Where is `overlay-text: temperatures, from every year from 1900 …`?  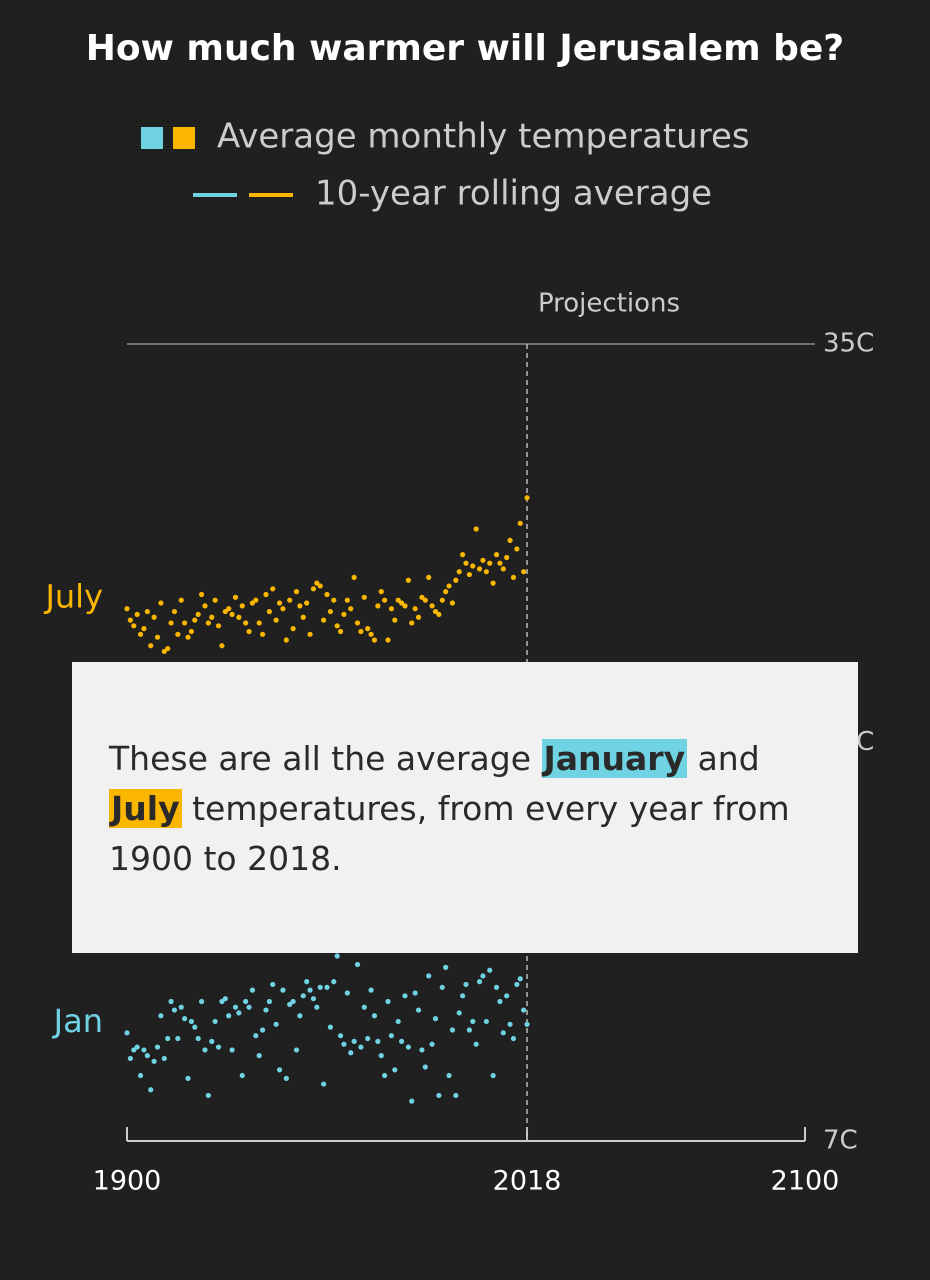
overlay-text: temperatures, from every year from 1900 … is located at coordinates (449, 833).